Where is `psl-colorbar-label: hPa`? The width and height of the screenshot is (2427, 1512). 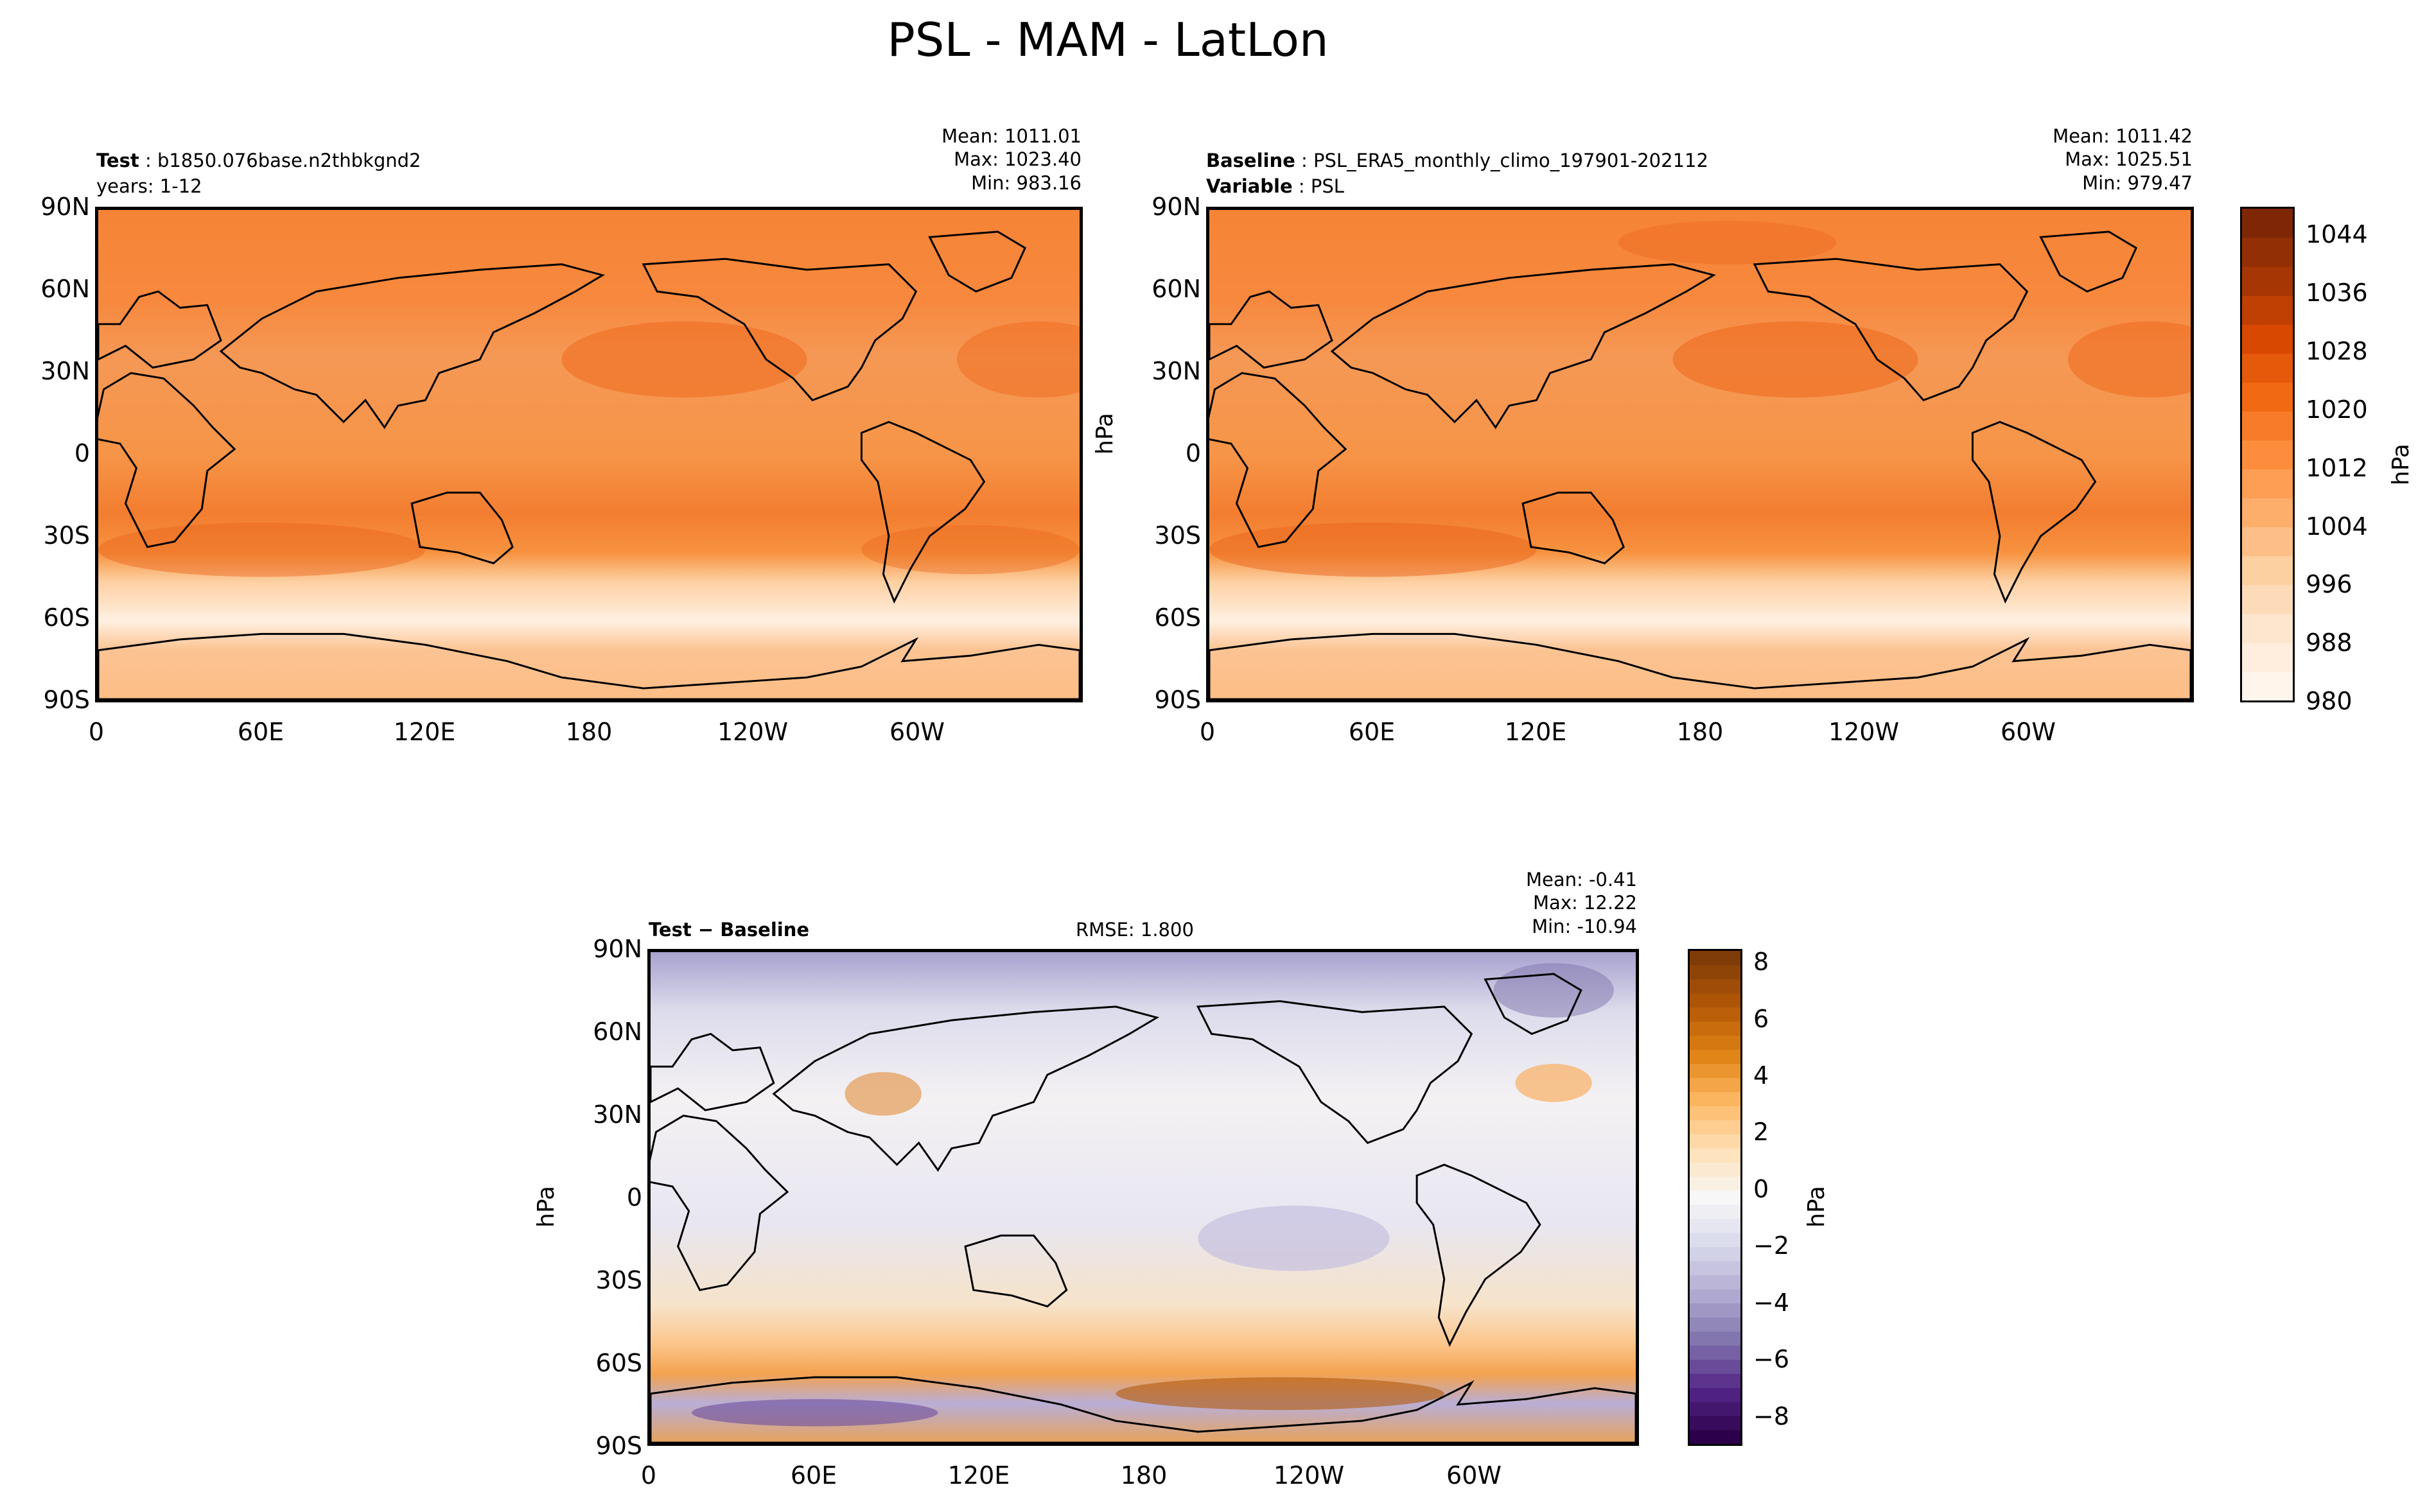 psl-colorbar-label: hPa is located at coordinates (2401, 464).